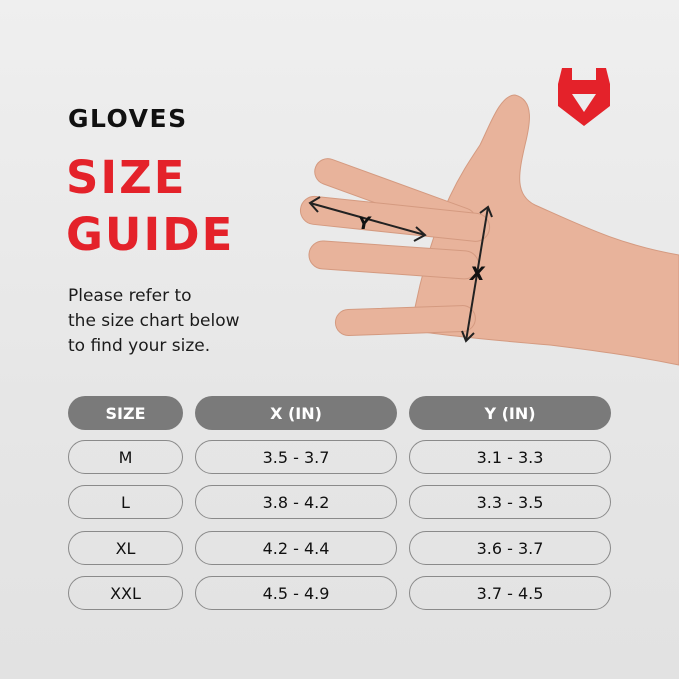 Image resolution: width=679 pixels, height=679 pixels. Describe the element at coordinates (296, 502) in the screenshot. I see `x-cell: 3.8 - 4.2` at that location.